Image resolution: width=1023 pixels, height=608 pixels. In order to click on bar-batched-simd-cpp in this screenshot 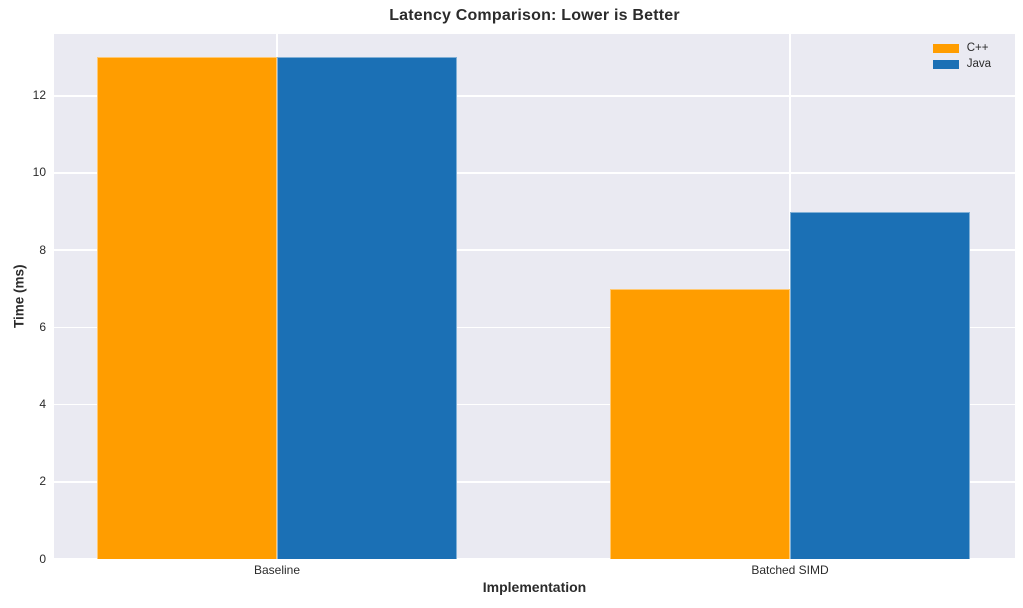, I will do `click(700, 423)`.